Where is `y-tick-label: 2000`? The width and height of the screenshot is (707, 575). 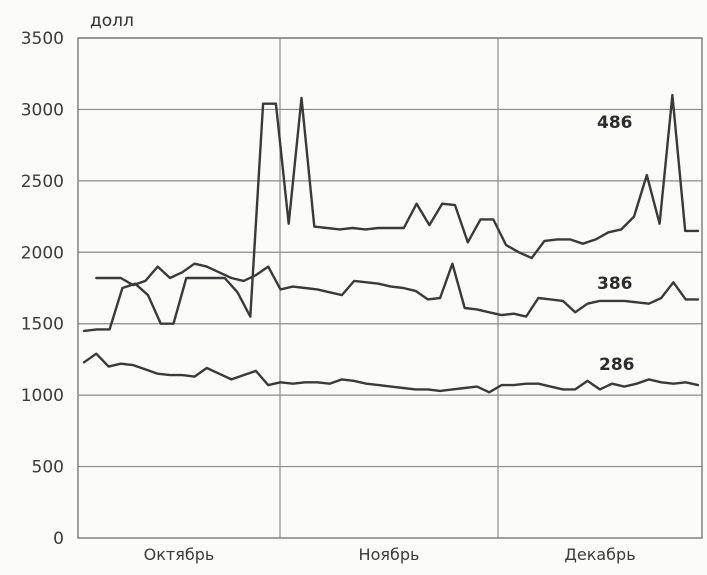
y-tick-label: 2000 is located at coordinates (42, 253).